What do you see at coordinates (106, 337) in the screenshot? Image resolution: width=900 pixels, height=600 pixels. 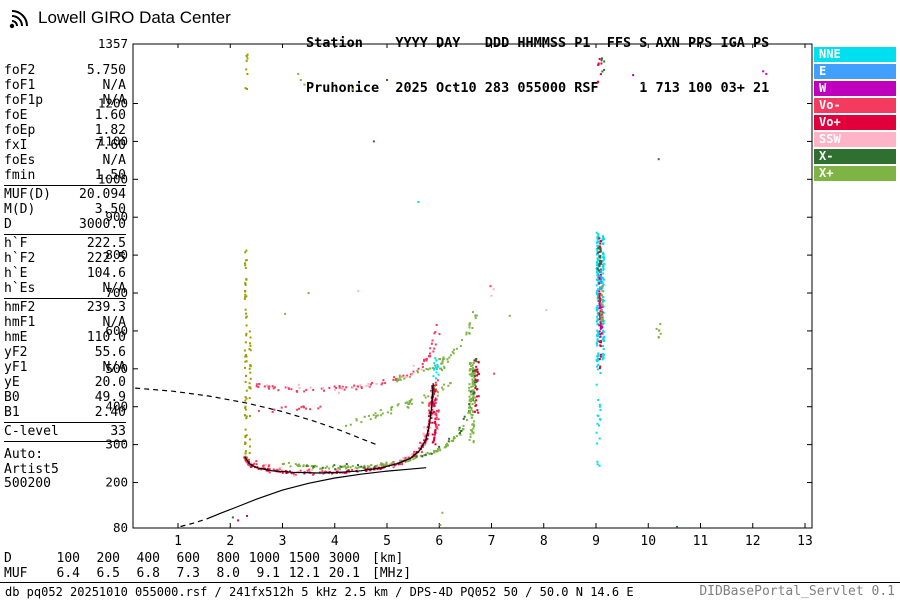 I see `param-value: 110.0` at bounding box center [106, 337].